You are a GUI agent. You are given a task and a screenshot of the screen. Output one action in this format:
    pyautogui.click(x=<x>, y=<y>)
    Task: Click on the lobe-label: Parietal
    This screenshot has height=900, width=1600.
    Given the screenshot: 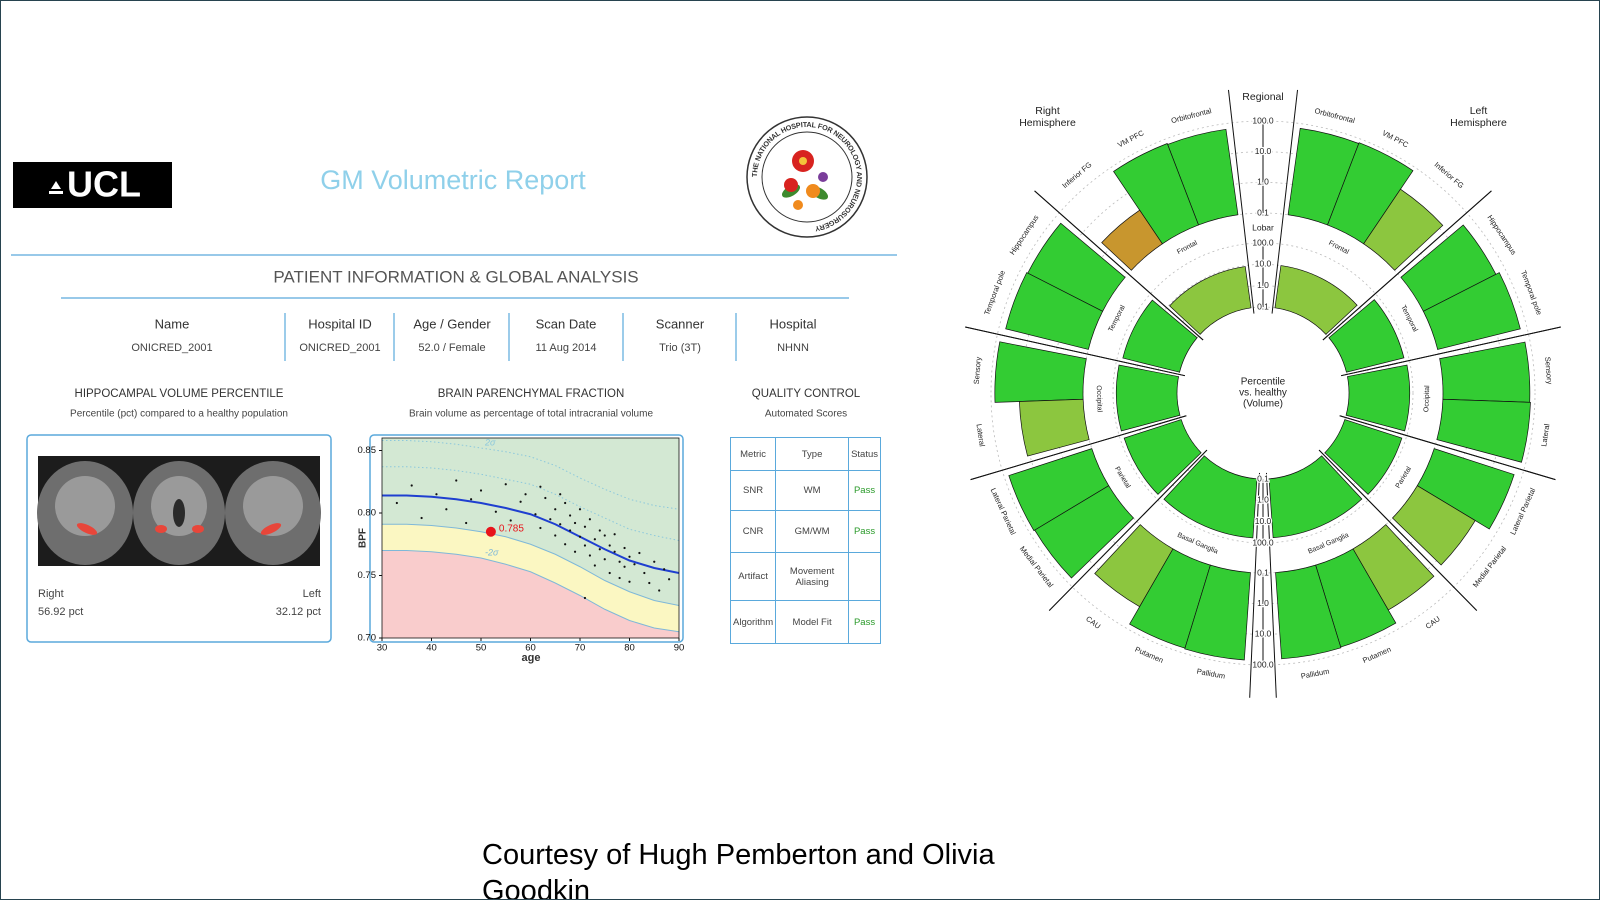 What is the action you would take?
    pyautogui.click(x=1122, y=478)
    